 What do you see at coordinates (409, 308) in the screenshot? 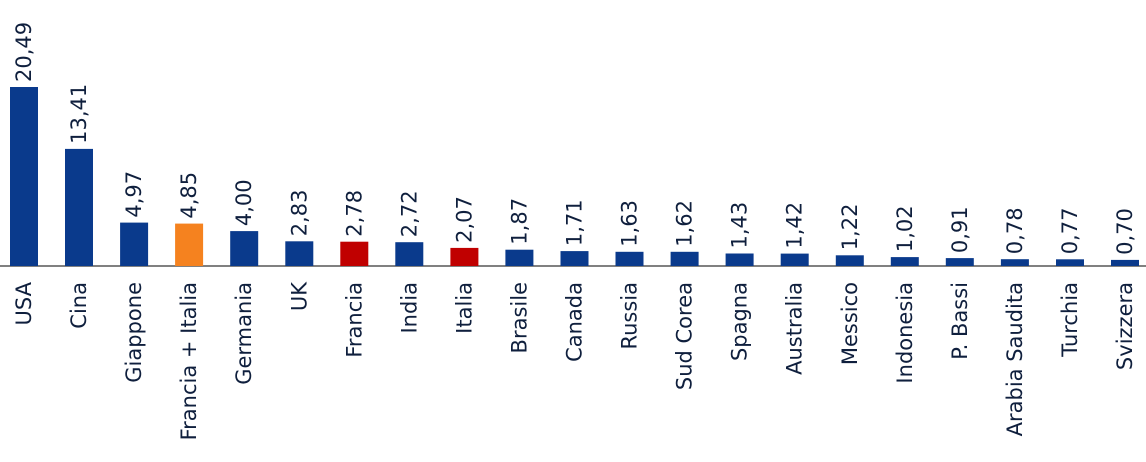
I see `category-label-india: India` at bounding box center [409, 308].